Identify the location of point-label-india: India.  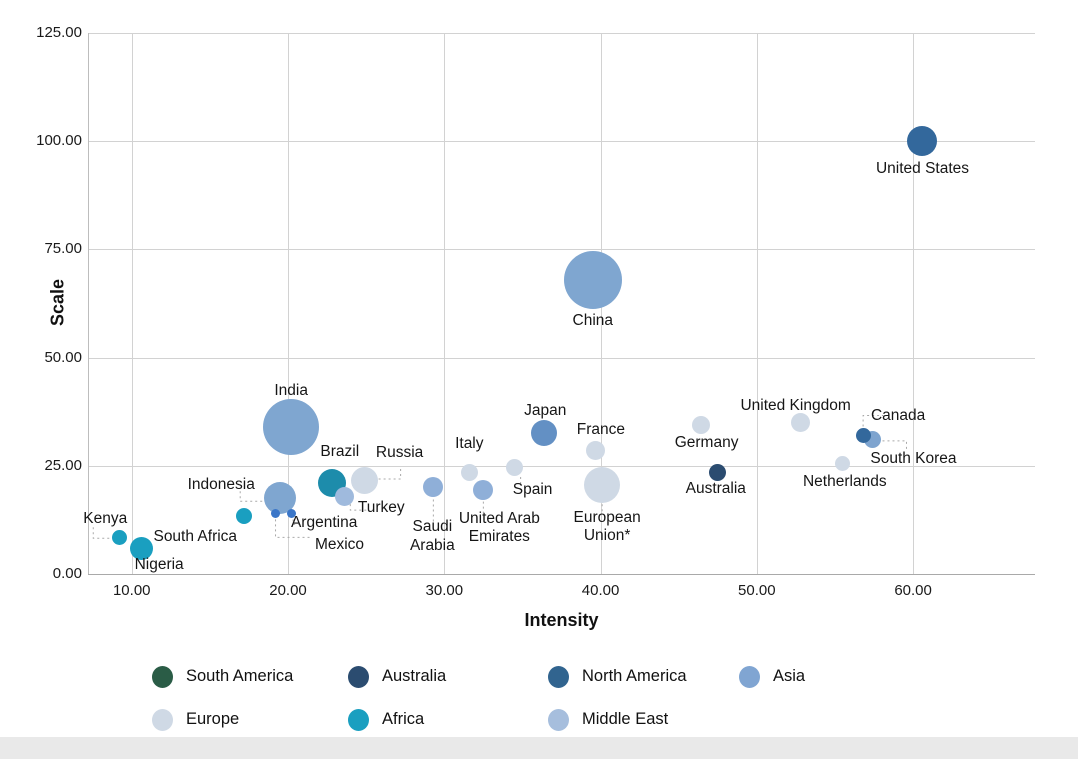
(291, 390).